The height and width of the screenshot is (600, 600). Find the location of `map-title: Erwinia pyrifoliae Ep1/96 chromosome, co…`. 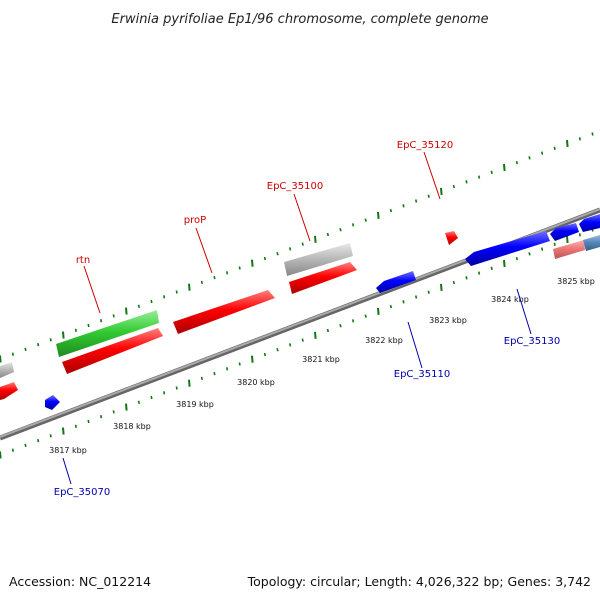

map-title: Erwinia pyrifoliae Ep1/96 chromosome, co… is located at coordinates (299, 19).